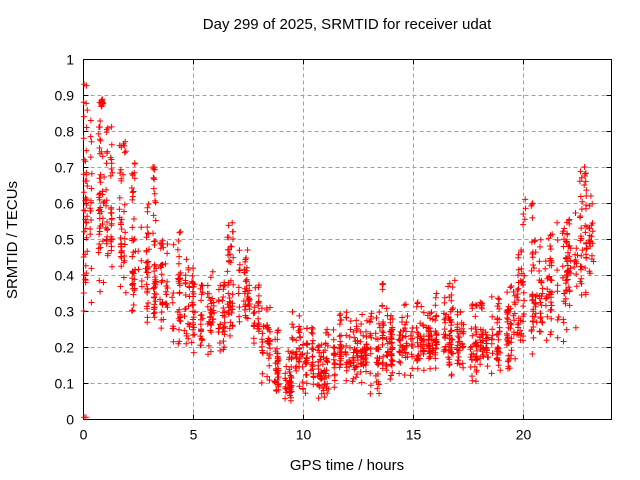 This screenshot has width=640, height=480. Describe the element at coordinates (65, 204) in the screenshot. I see `svg-text: 0.6` at that location.